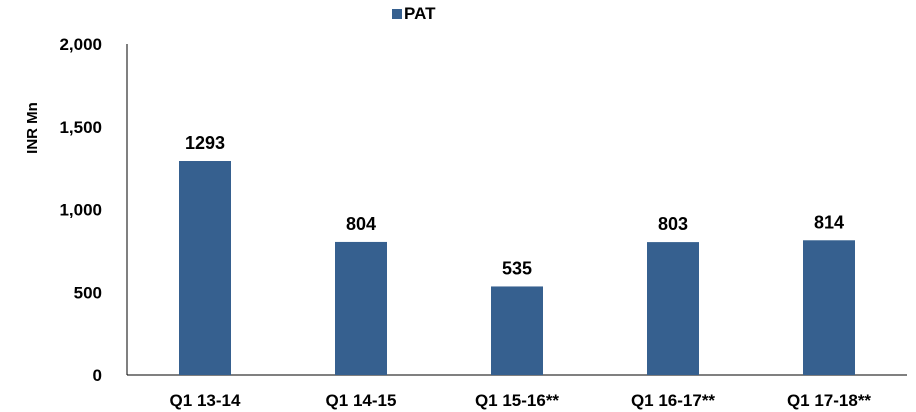  Describe the element at coordinates (397, 14) in the screenshot. I see `legend-swatch-pat` at that location.